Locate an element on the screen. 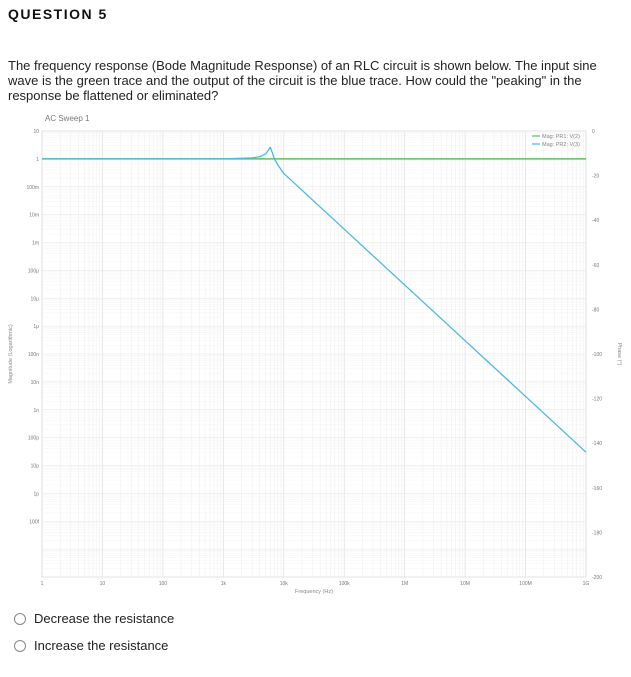  option-decrease-resistance: Decrease the resistance is located at coordinates (94, 618).